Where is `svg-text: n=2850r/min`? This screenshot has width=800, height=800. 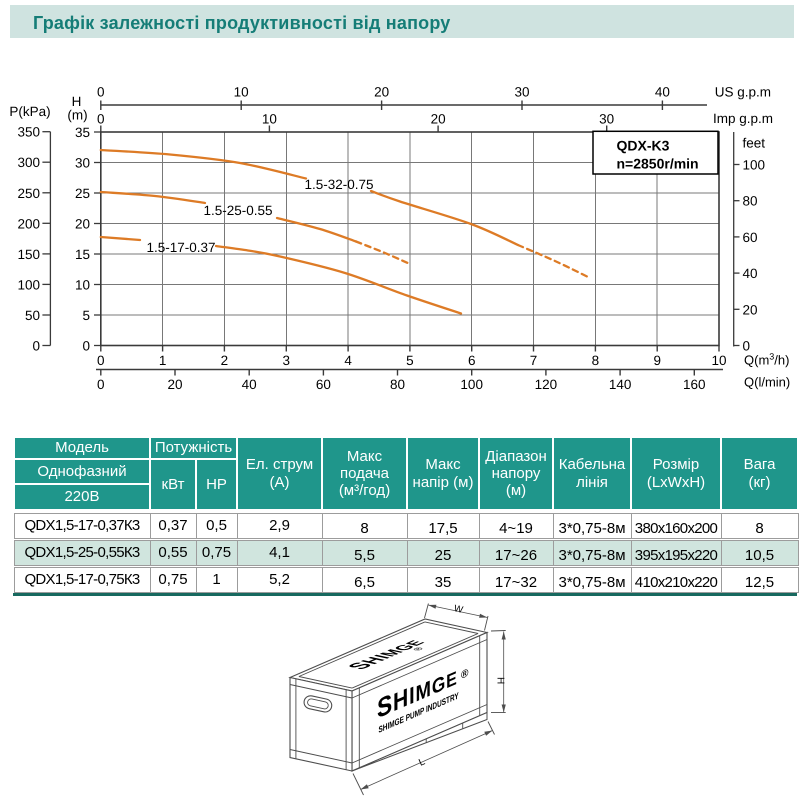
svg-text: n=2850r/min is located at coordinates (658, 164).